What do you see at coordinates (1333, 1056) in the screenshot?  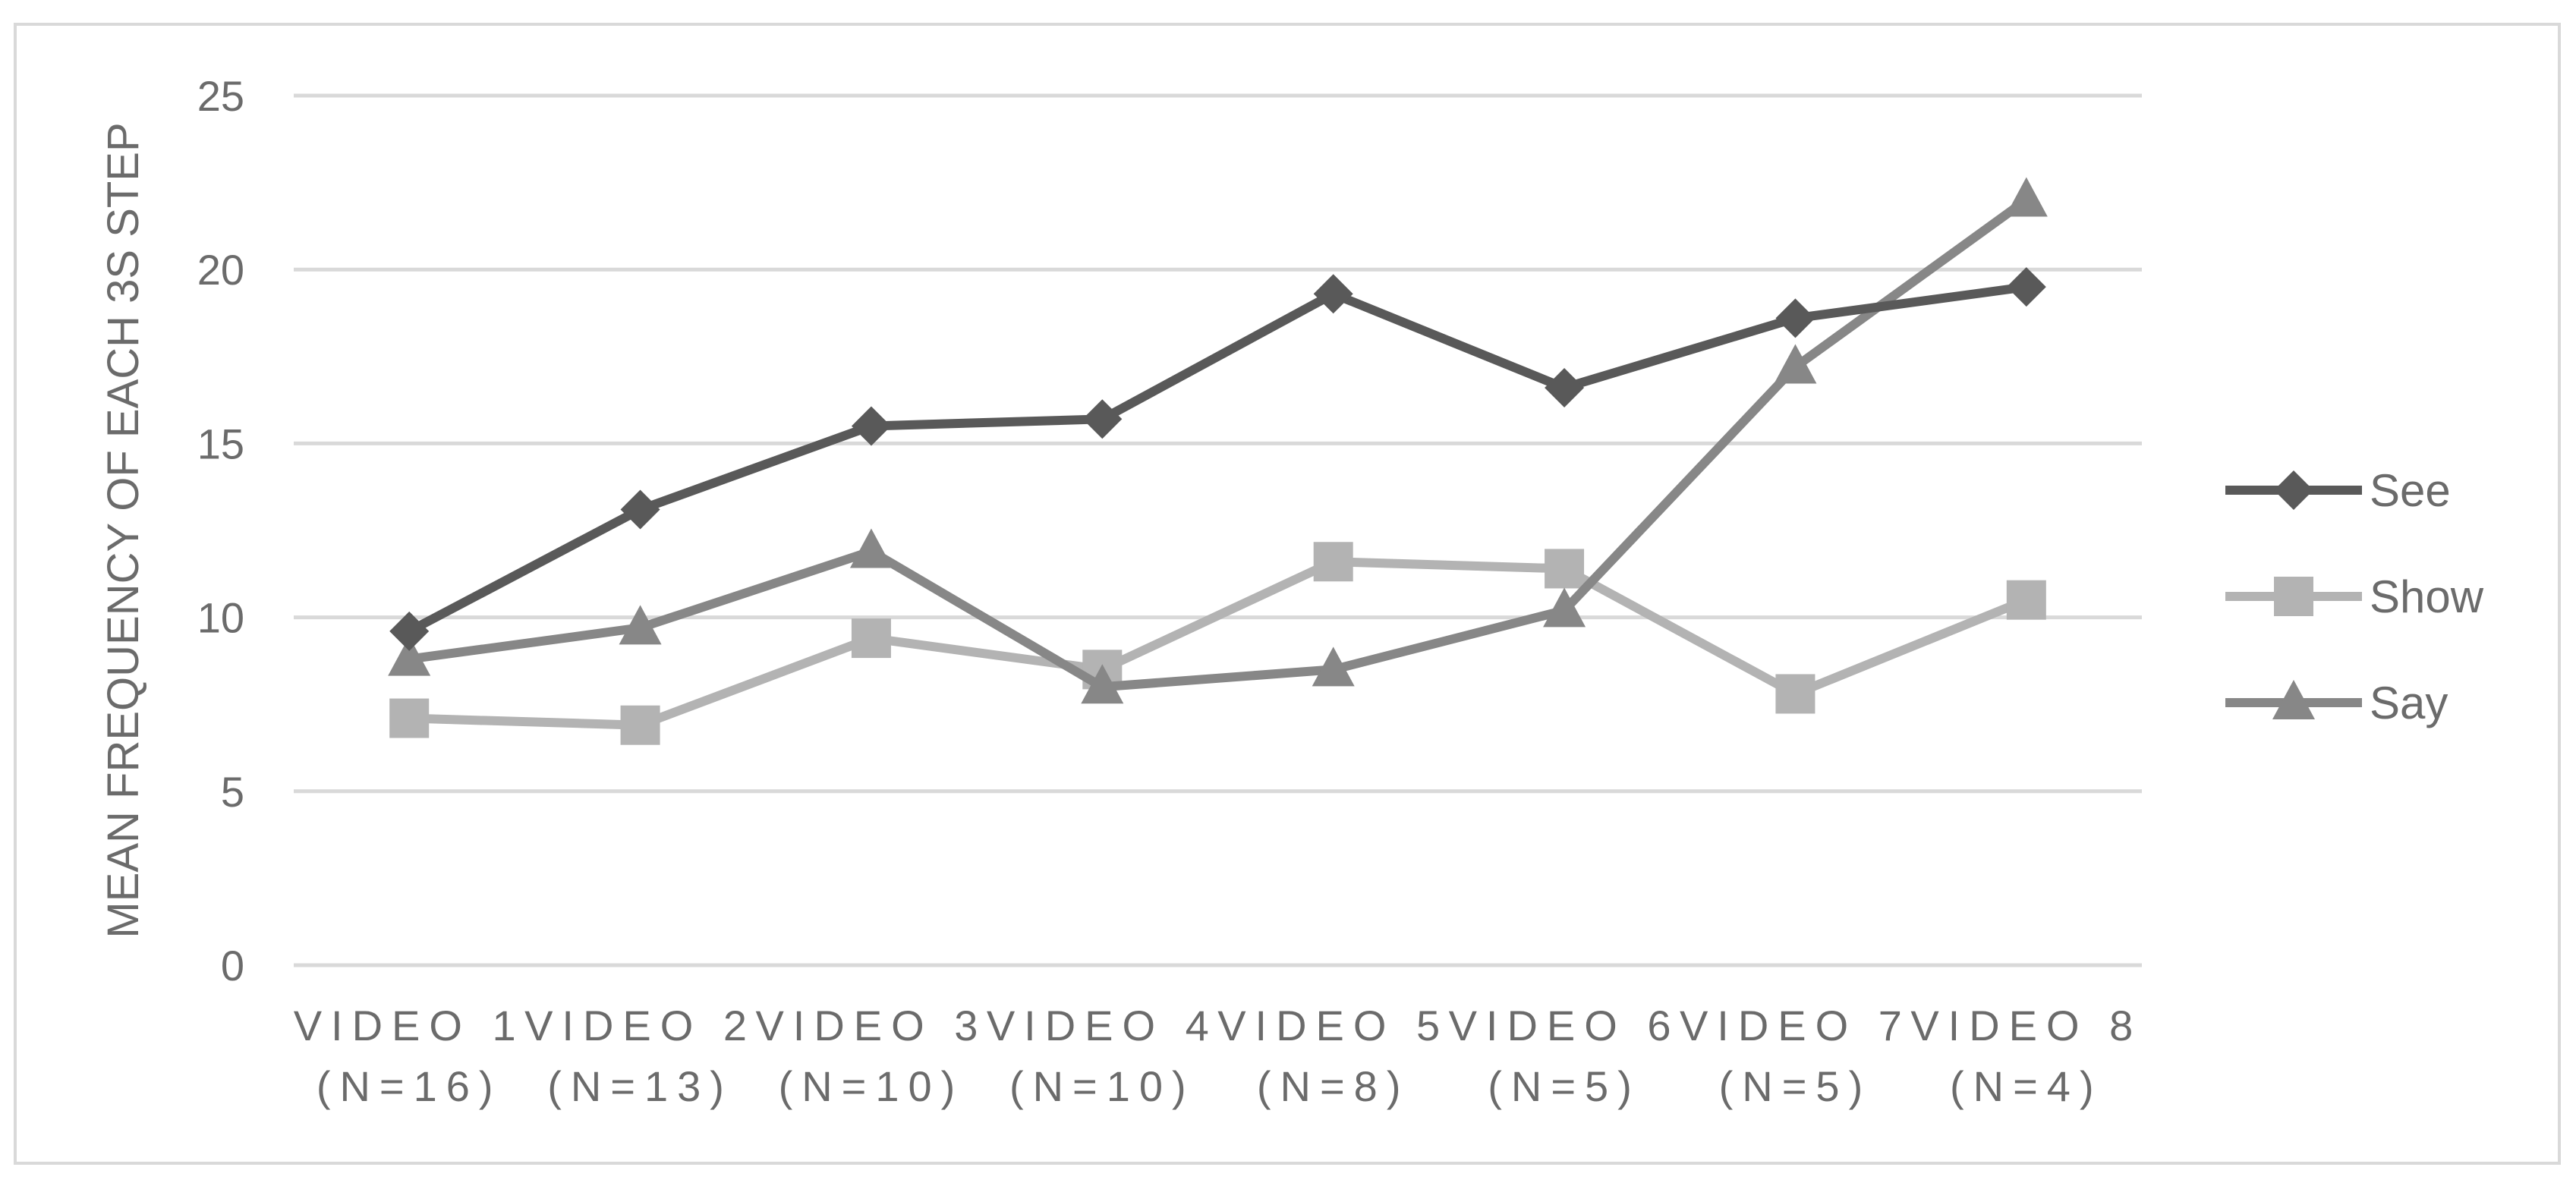 I see `x-category-label: VIDEO 5 (N=8)` at bounding box center [1333, 1056].